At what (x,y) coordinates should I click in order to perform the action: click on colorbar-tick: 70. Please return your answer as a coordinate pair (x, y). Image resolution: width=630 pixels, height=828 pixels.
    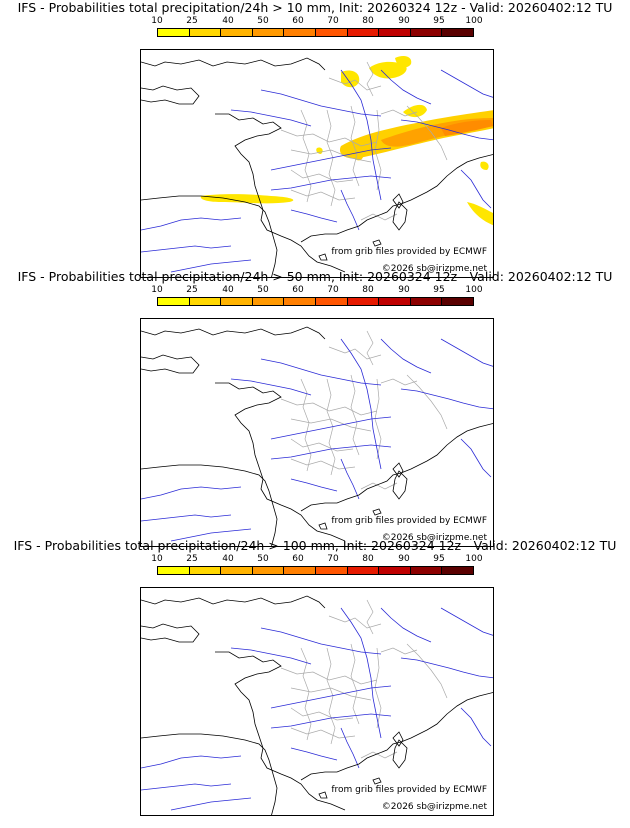
    Looking at the image, I should click on (333, 290).